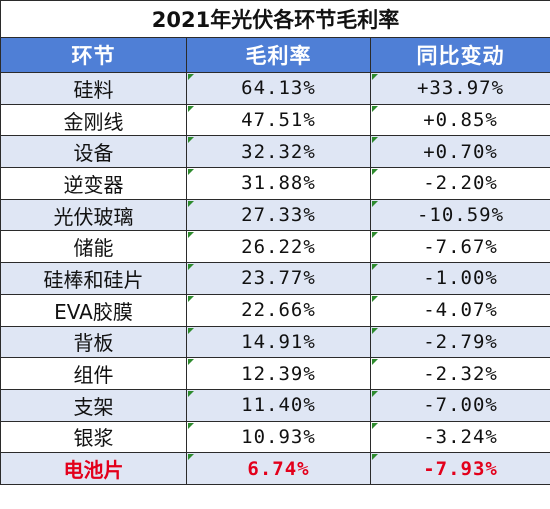 This screenshot has width=550, height=509. I want to click on margin-cell: 10.93%, so click(278, 437).